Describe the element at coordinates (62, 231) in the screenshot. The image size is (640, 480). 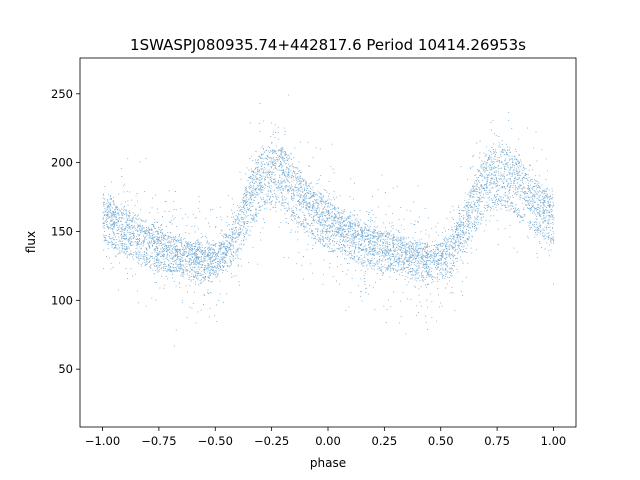
I see `y-tick-label: 150` at that location.